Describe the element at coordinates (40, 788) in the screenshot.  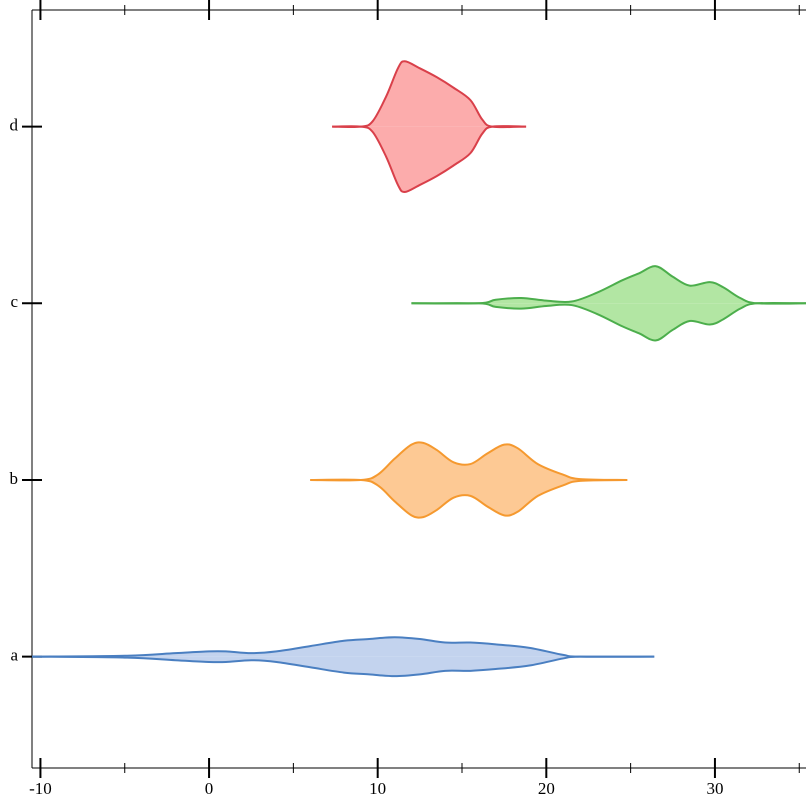
I see `x-tick-label: -10` at that location.